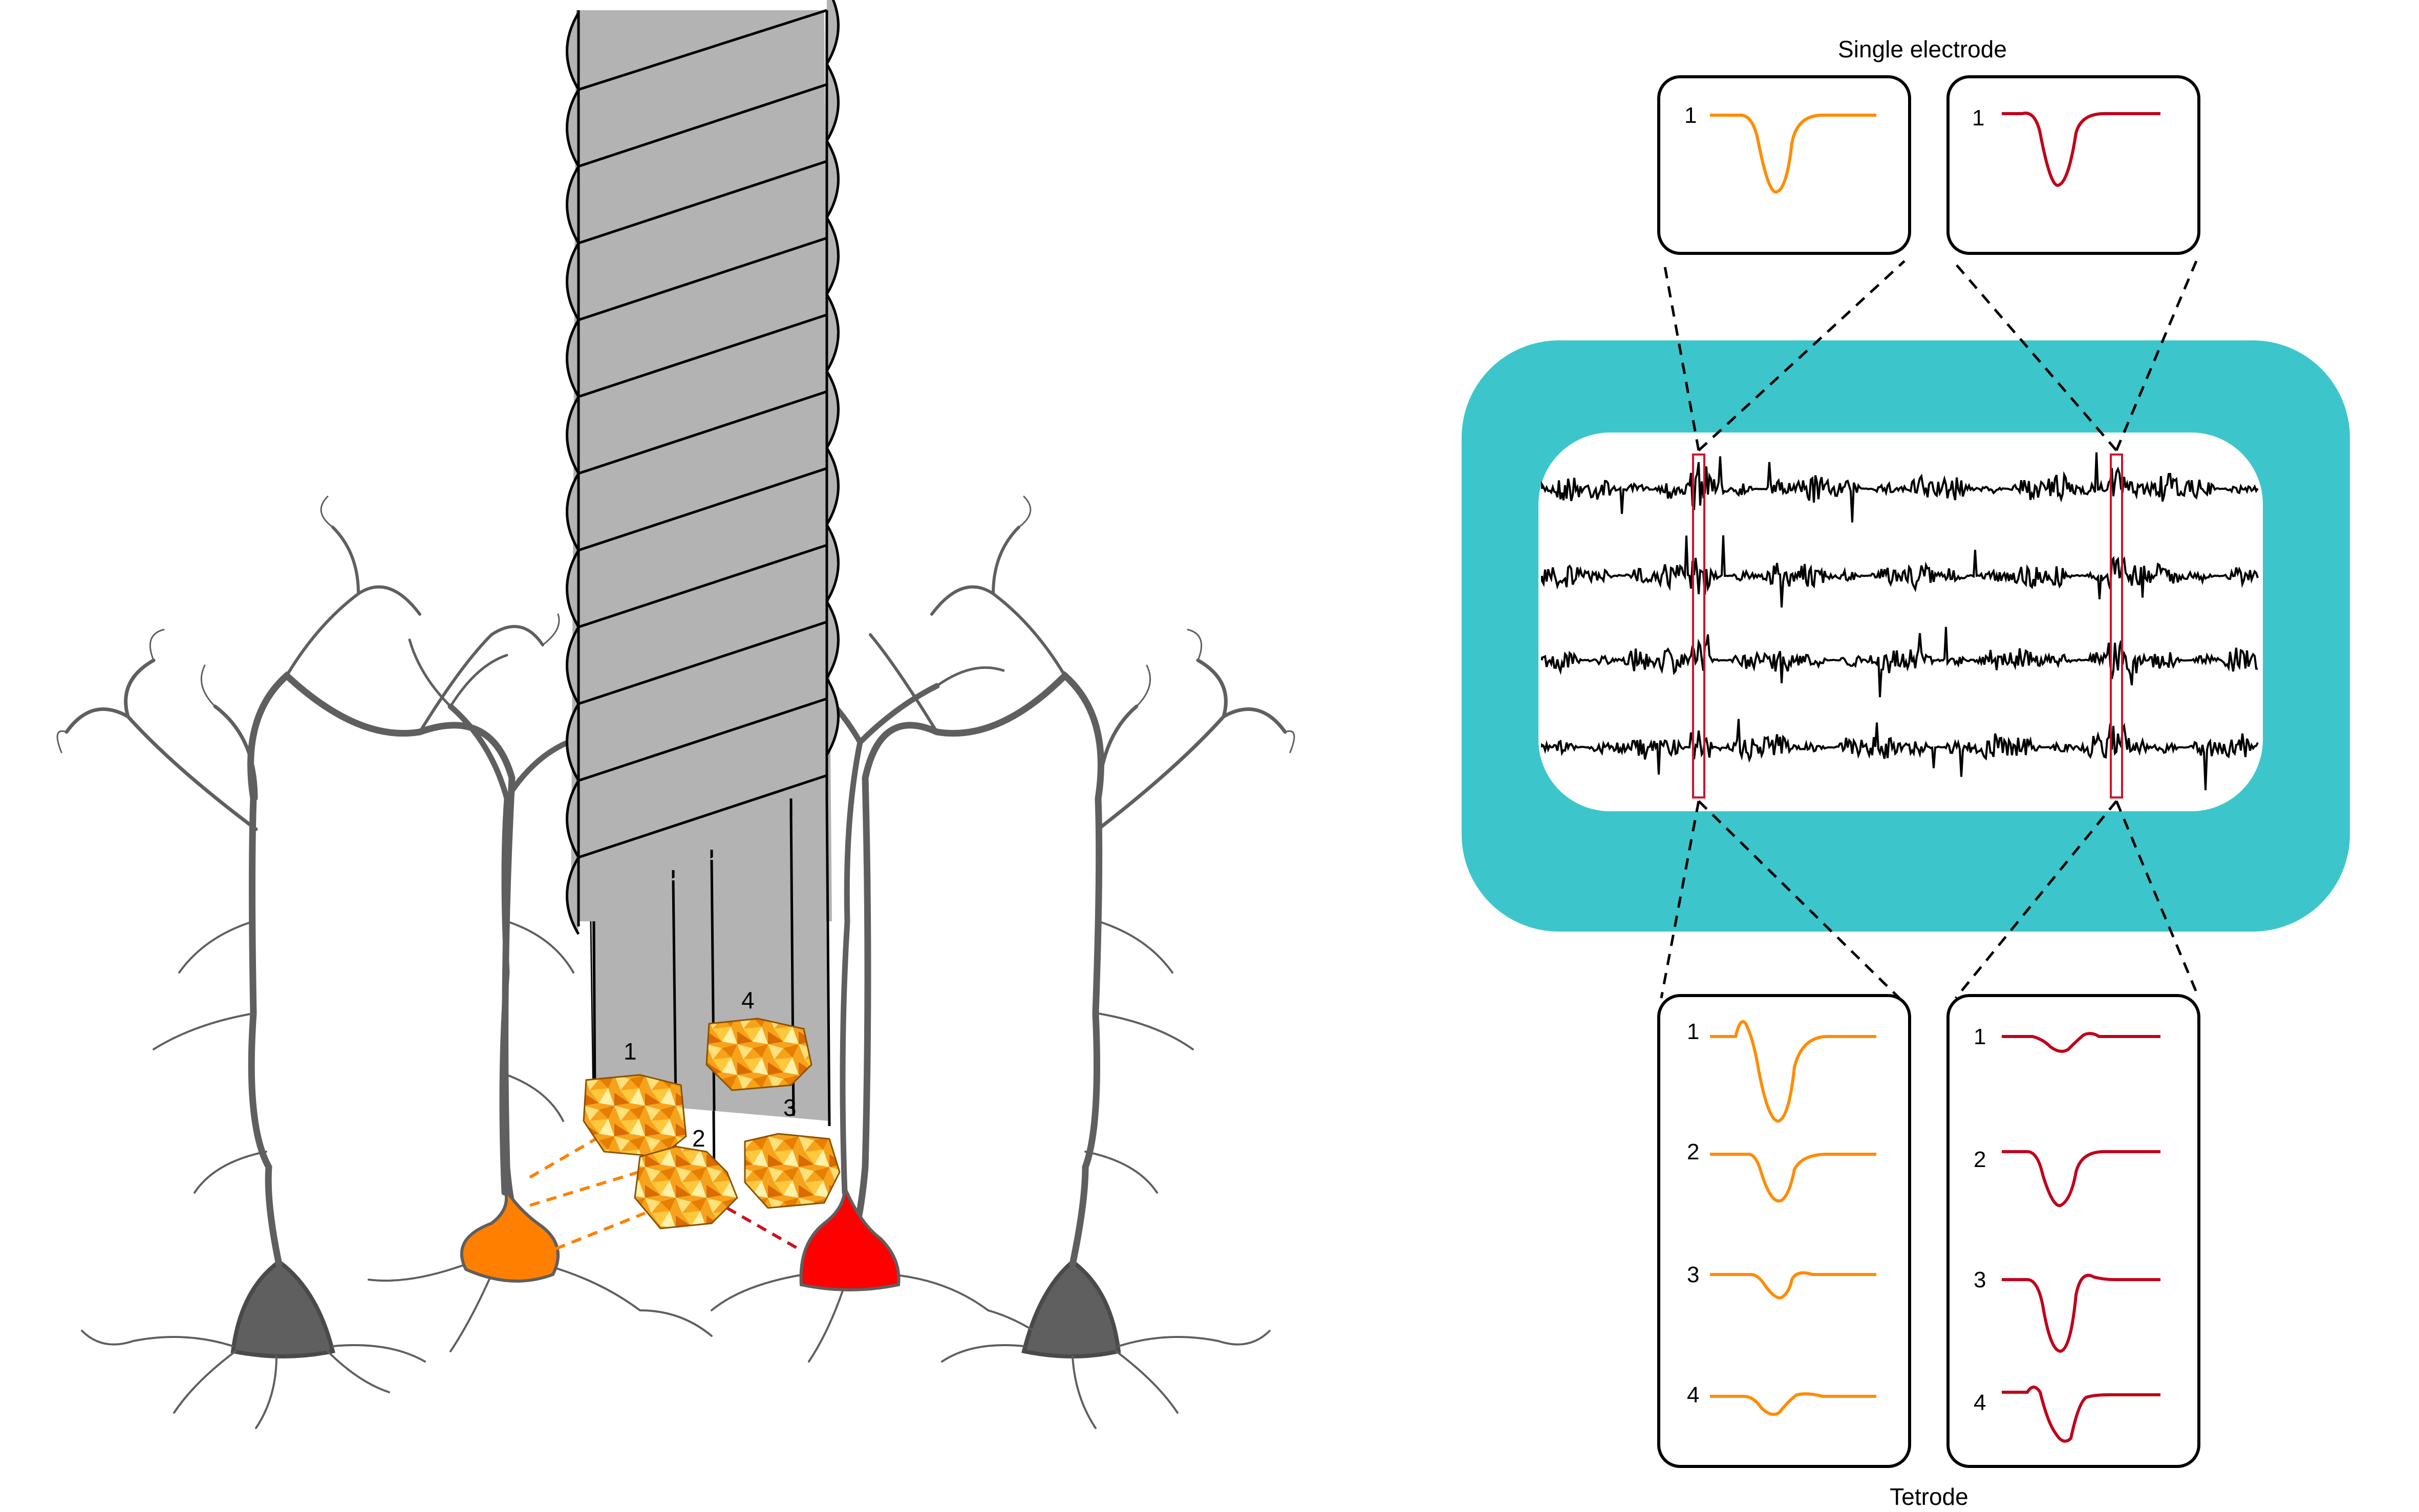  Describe the element at coordinates (748, 1000) in the screenshot. I see `wire-label-4: 4` at that location.